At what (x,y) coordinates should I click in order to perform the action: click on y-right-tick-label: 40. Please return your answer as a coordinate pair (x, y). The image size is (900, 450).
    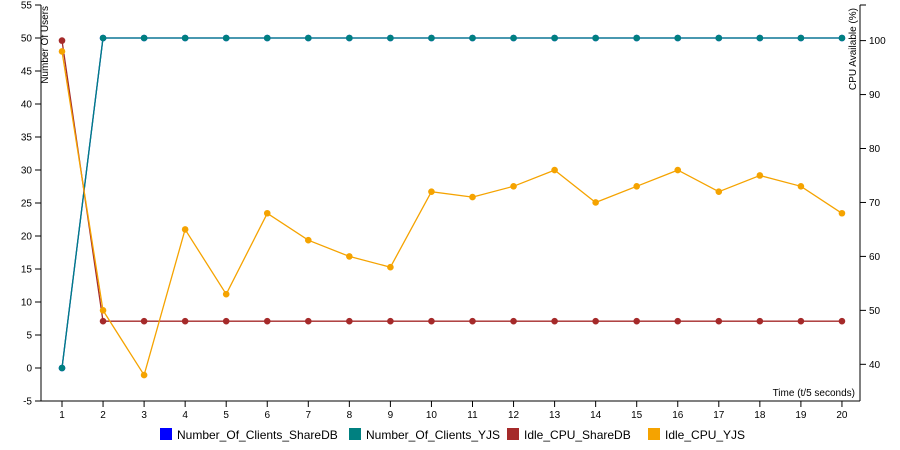
    Looking at the image, I should click on (875, 365).